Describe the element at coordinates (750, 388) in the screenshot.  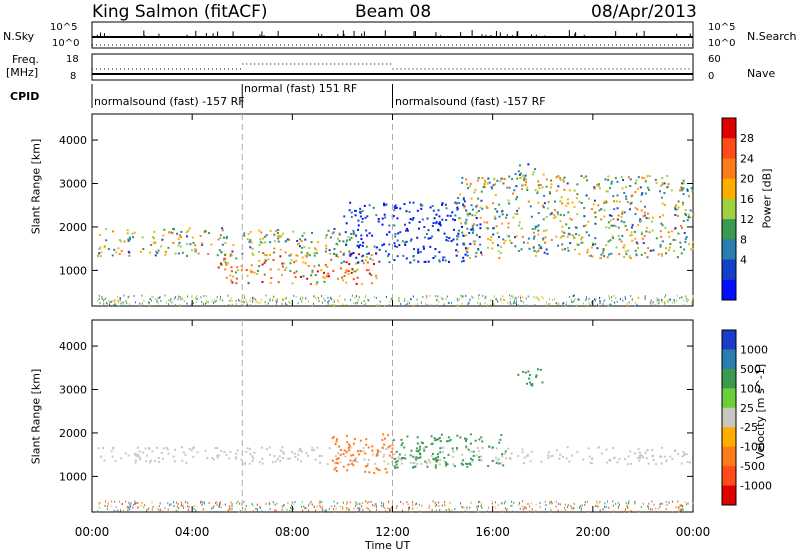
I see `velocity-colorbar-tick: 100` at that location.